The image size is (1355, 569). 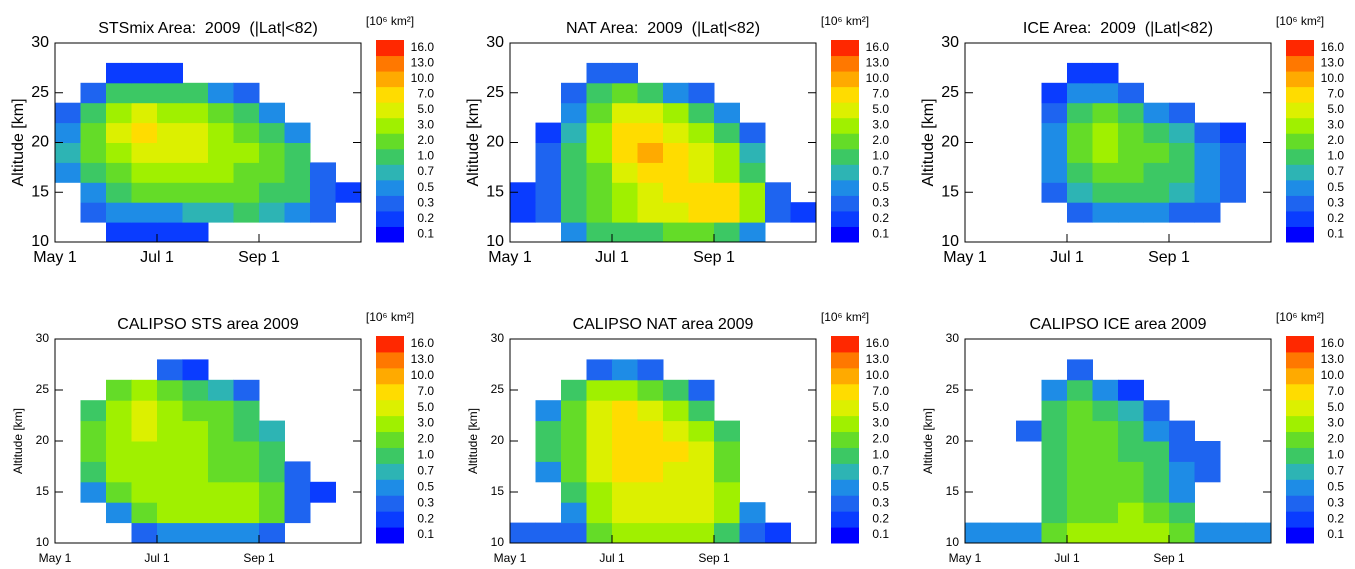 What do you see at coordinates (953, 440) in the screenshot?
I see `y-tick-label: 20` at bounding box center [953, 440].